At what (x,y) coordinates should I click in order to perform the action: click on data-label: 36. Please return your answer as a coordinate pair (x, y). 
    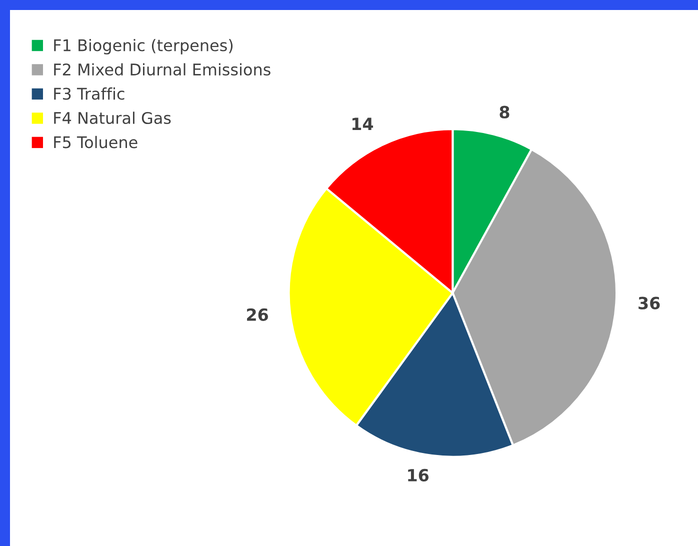
    Looking at the image, I should click on (649, 303).